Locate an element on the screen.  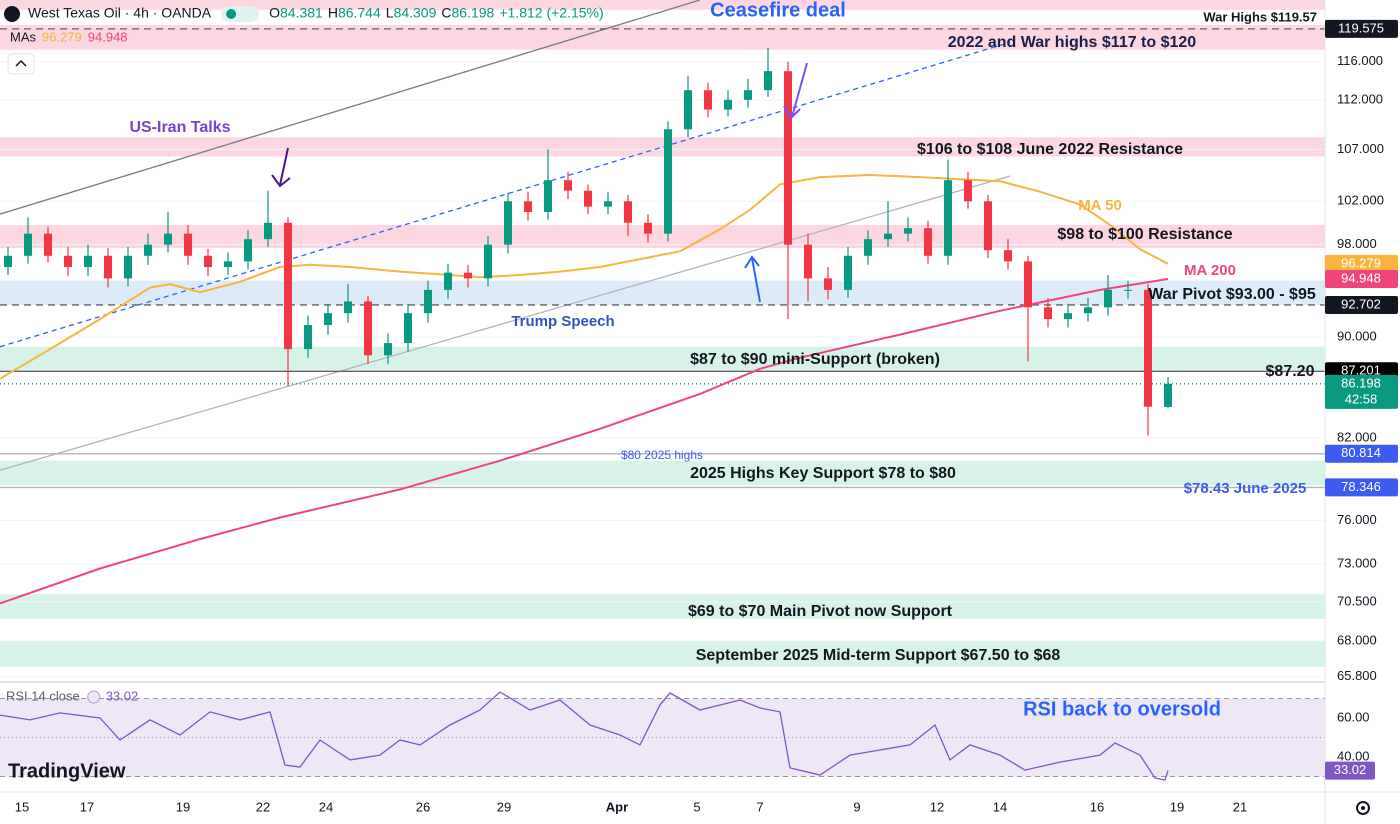
legend-text: L is located at coordinates (390, 13).